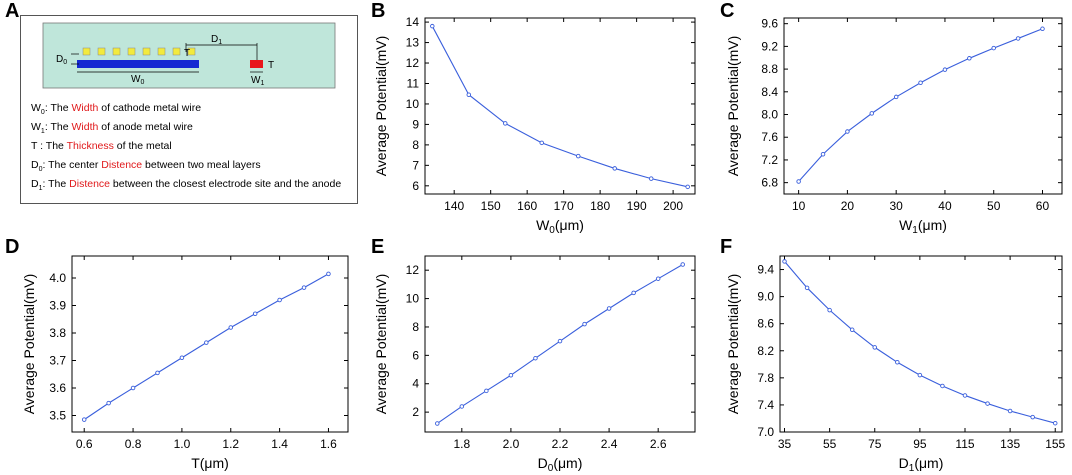 The image size is (1072, 475). What do you see at coordinates (527, 206) in the screenshot?
I see `x-tick-label: 160` at bounding box center [527, 206].